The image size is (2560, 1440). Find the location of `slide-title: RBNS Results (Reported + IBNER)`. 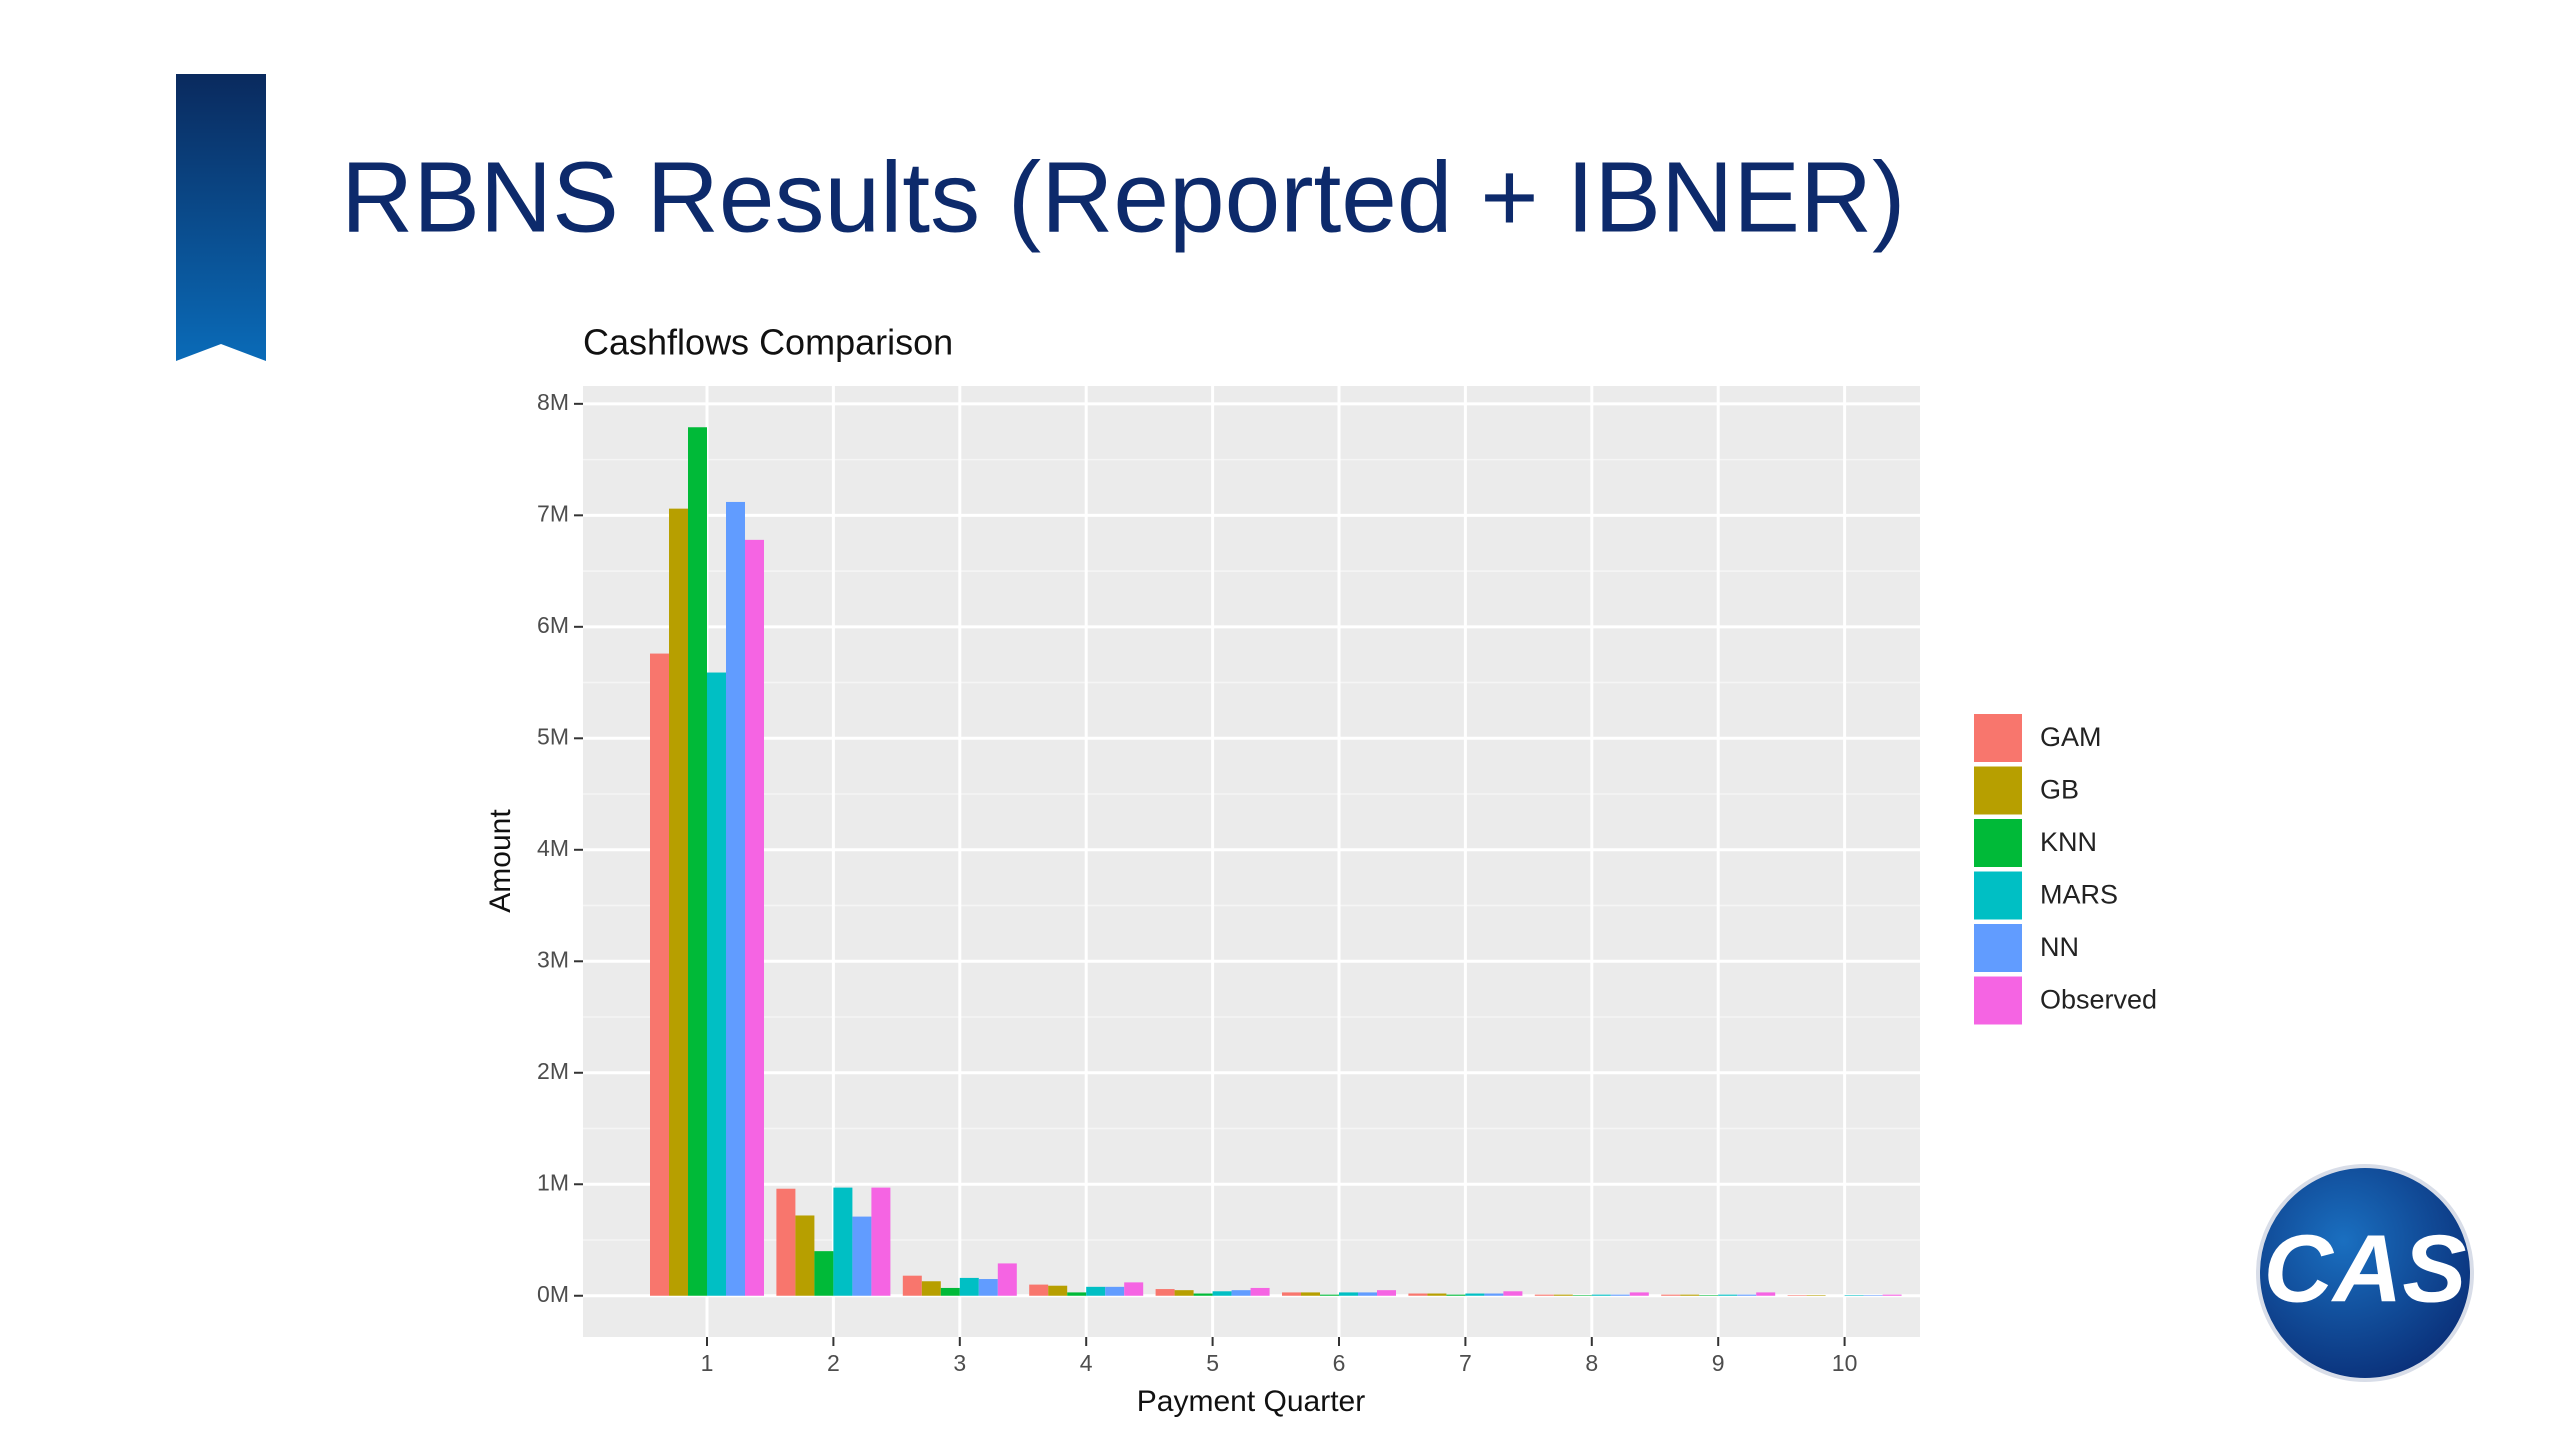

slide-title: RBNS Results (Reported + IBNER) is located at coordinates (1123, 197).